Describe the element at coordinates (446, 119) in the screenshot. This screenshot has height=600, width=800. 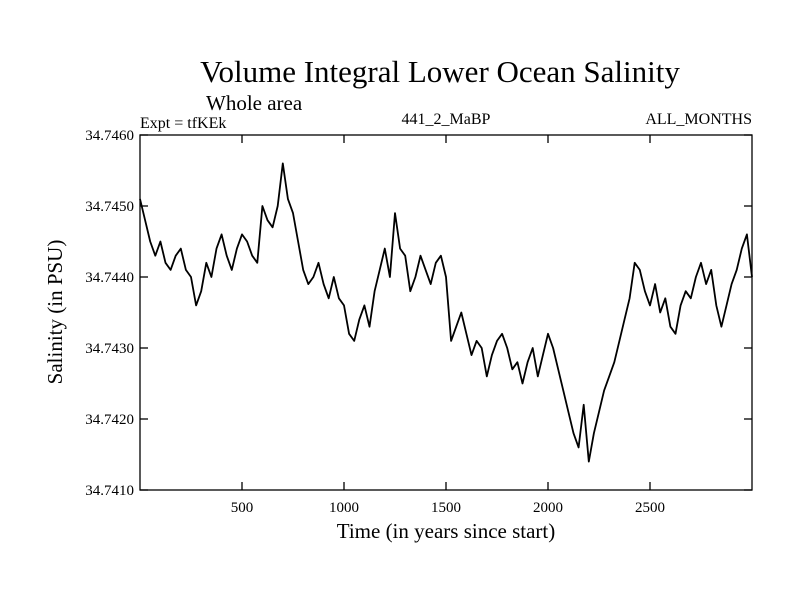
I see `run-label: 441_2_MaBP` at that location.